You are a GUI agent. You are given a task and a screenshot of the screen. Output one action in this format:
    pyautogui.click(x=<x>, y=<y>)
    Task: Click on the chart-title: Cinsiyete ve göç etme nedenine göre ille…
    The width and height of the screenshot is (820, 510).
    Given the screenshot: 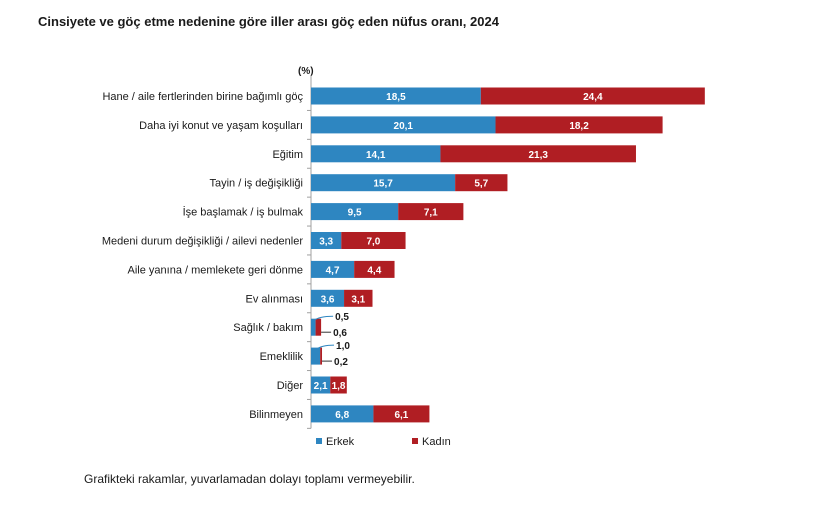 What is the action you would take?
    pyautogui.click(x=268, y=21)
    